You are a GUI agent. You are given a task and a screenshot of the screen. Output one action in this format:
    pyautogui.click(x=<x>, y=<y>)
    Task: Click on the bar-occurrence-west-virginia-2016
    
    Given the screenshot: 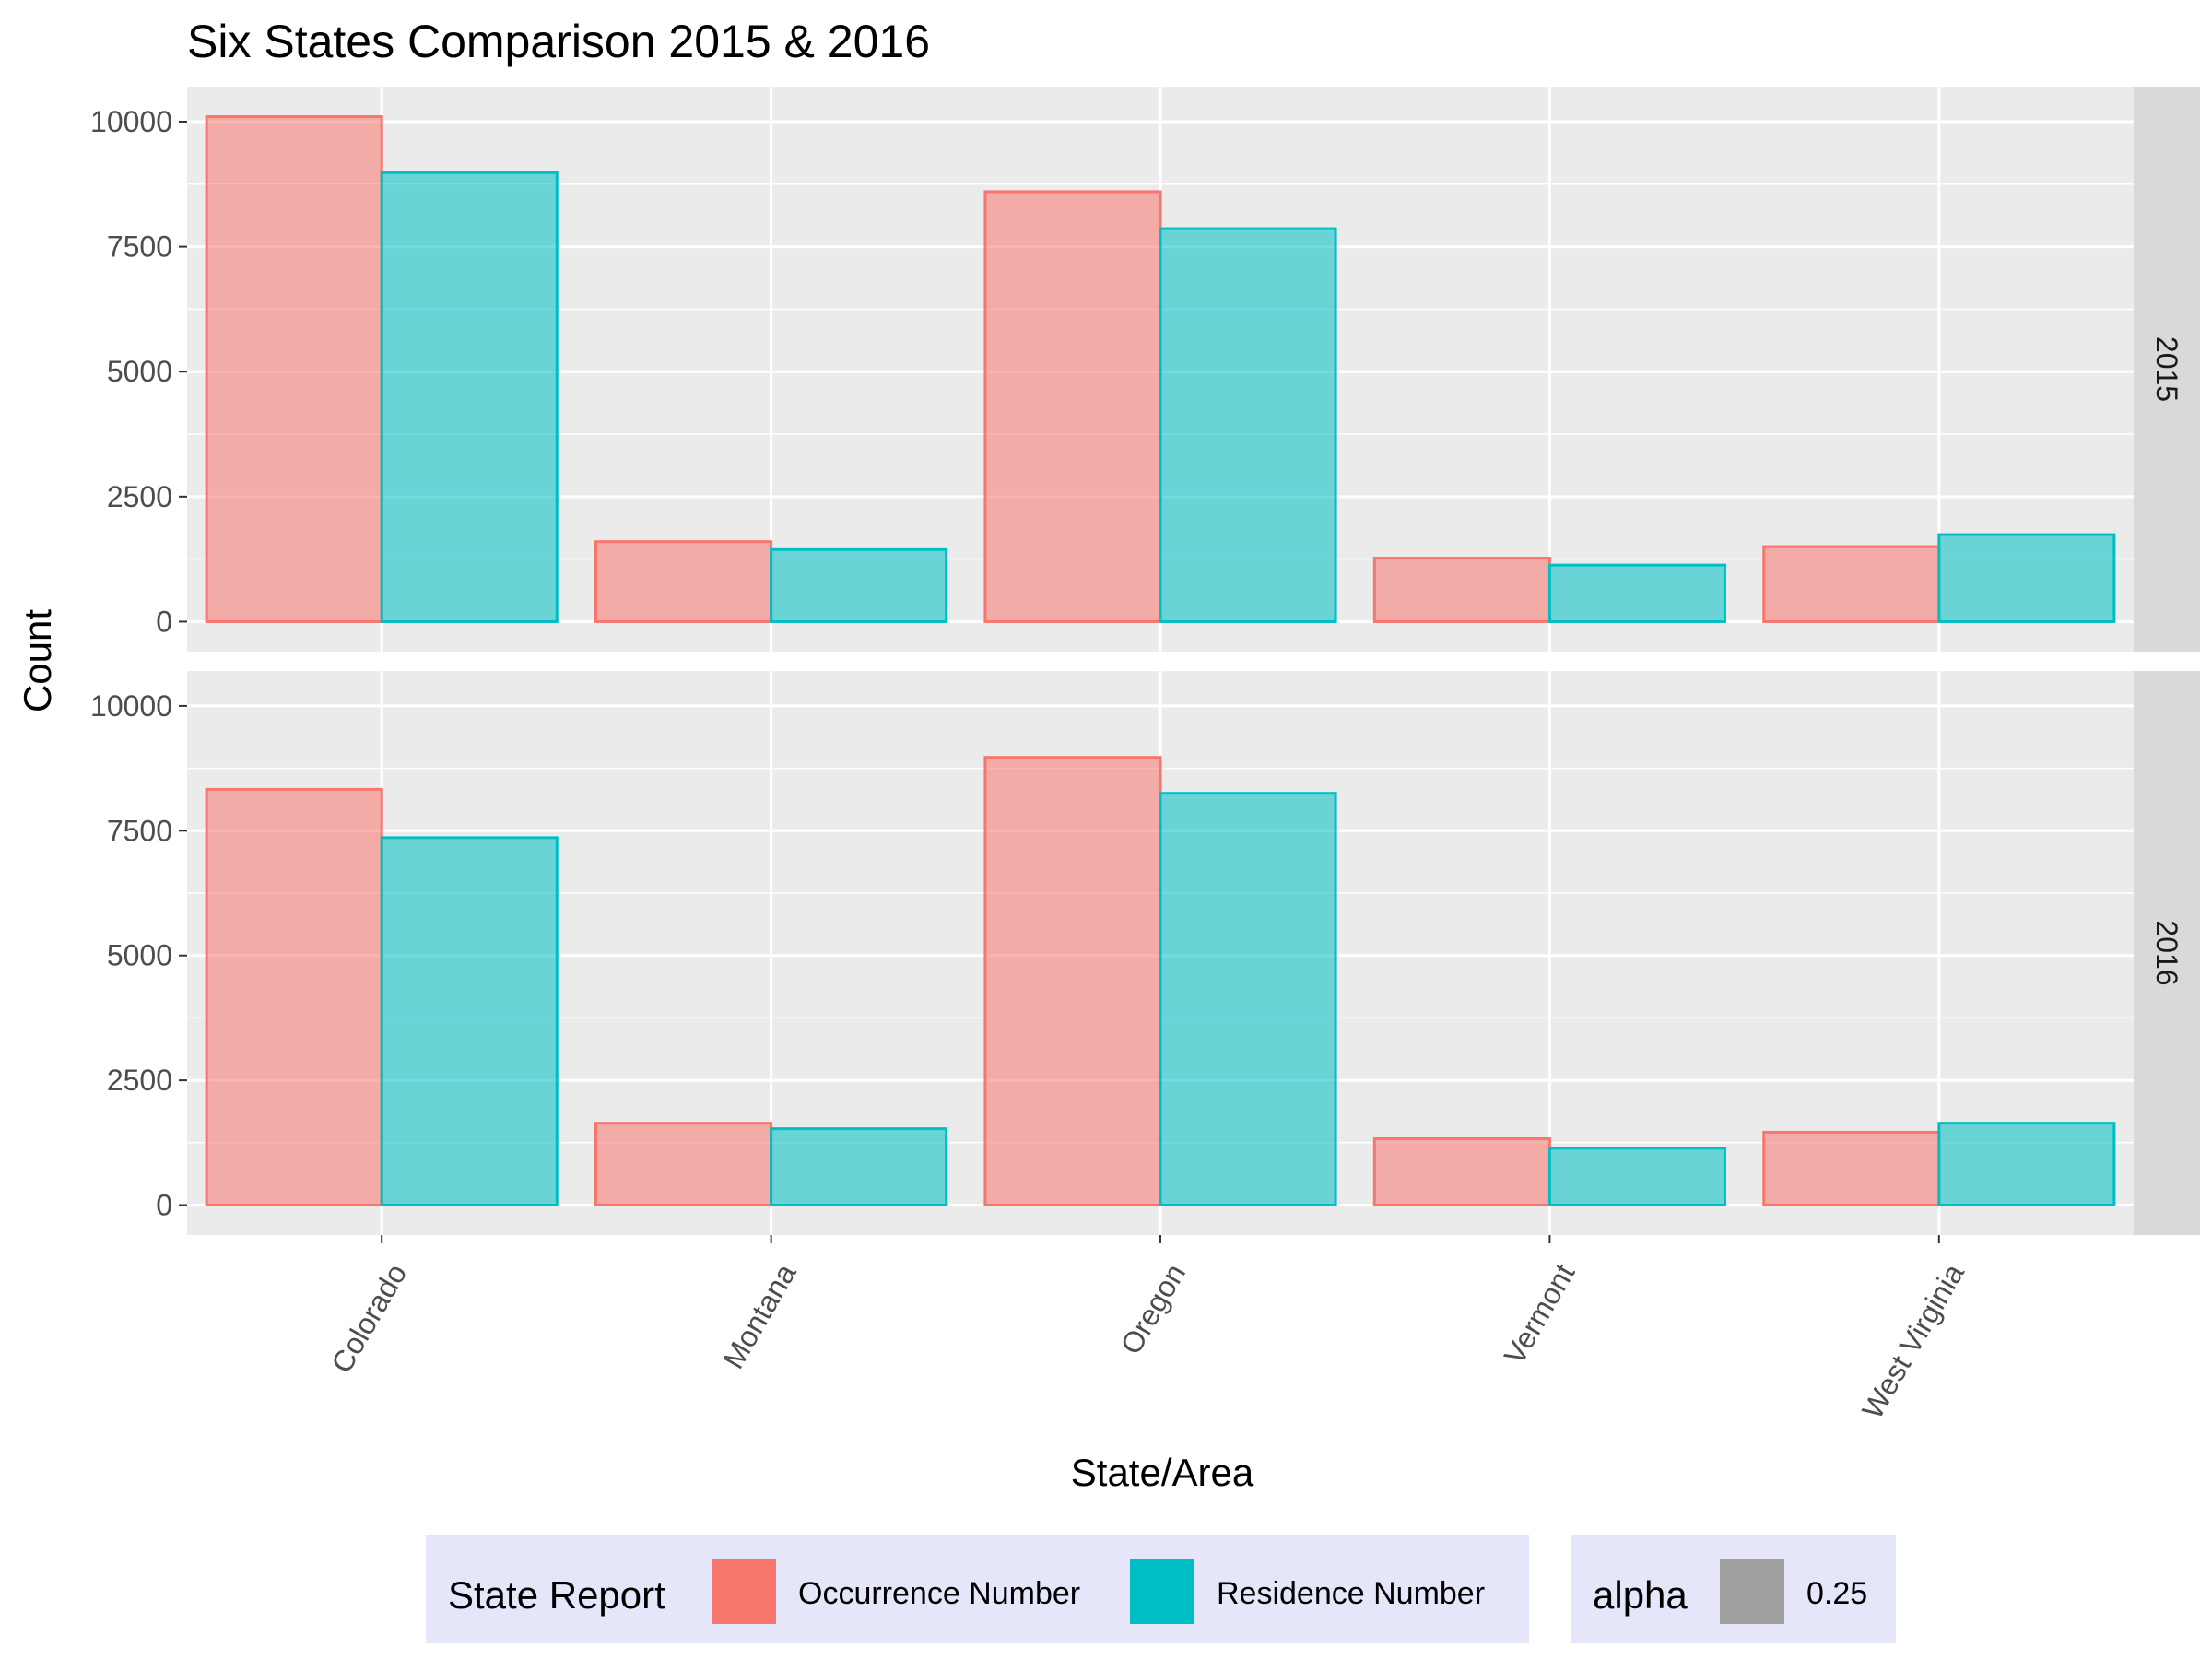 What is the action you would take?
    pyautogui.click(x=1851, y=1168)
    